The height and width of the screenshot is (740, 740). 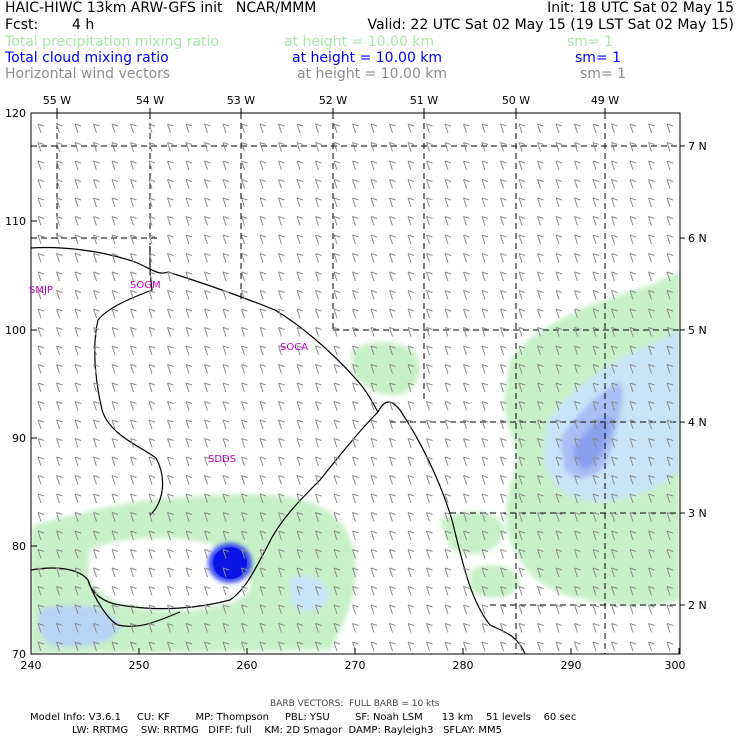 What do you see at coordinates (145, 285) in the screenshot?
I see `station-label: SOGM` at bounding box center [145, 285].